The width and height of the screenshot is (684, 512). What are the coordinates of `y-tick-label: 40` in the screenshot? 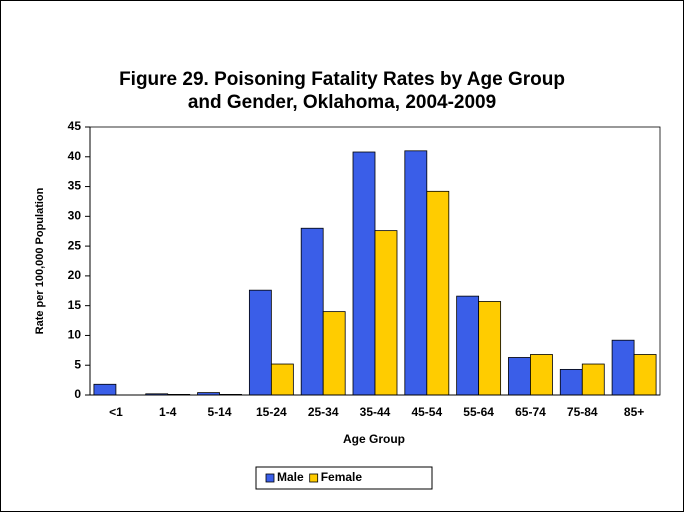 It's located at (75, 156).